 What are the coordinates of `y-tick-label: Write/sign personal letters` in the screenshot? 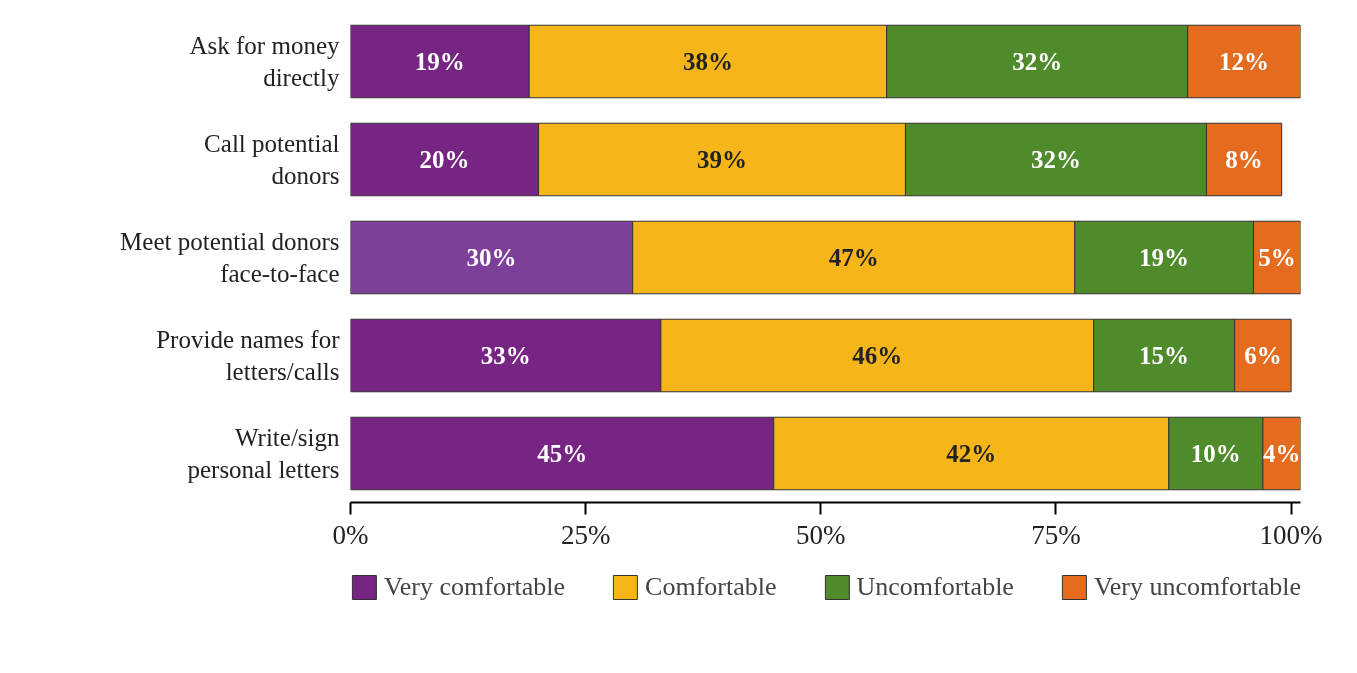 It's located at (263, 453).